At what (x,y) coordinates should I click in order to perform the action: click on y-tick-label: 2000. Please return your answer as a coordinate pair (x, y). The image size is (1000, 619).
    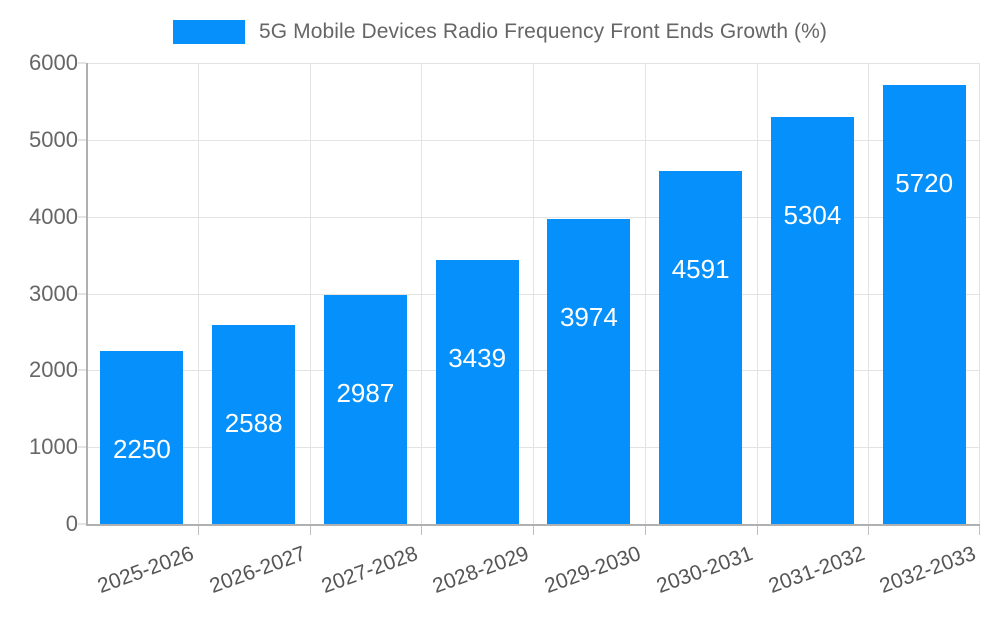
    Looking at the image, I should click on (53, 370).